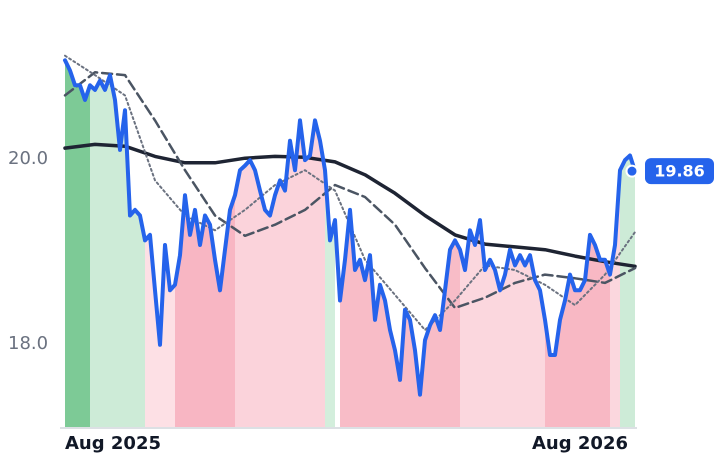 This screenshot has height=464, width=718. I want to click on last-point, so click(632, 171).